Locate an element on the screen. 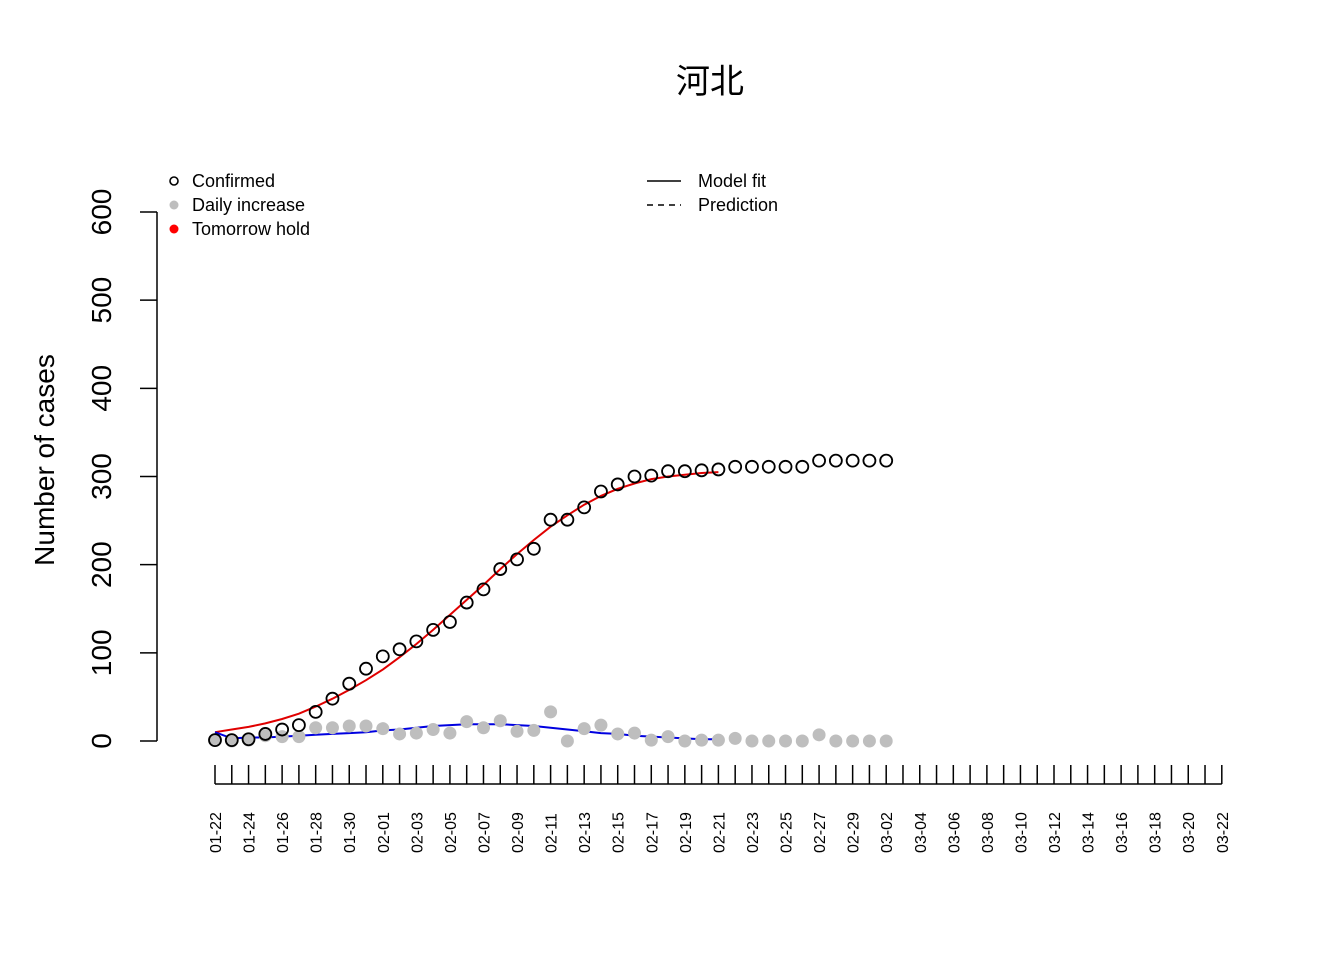  legend-entry-label: Prediction is located at coordinates (738, 205).